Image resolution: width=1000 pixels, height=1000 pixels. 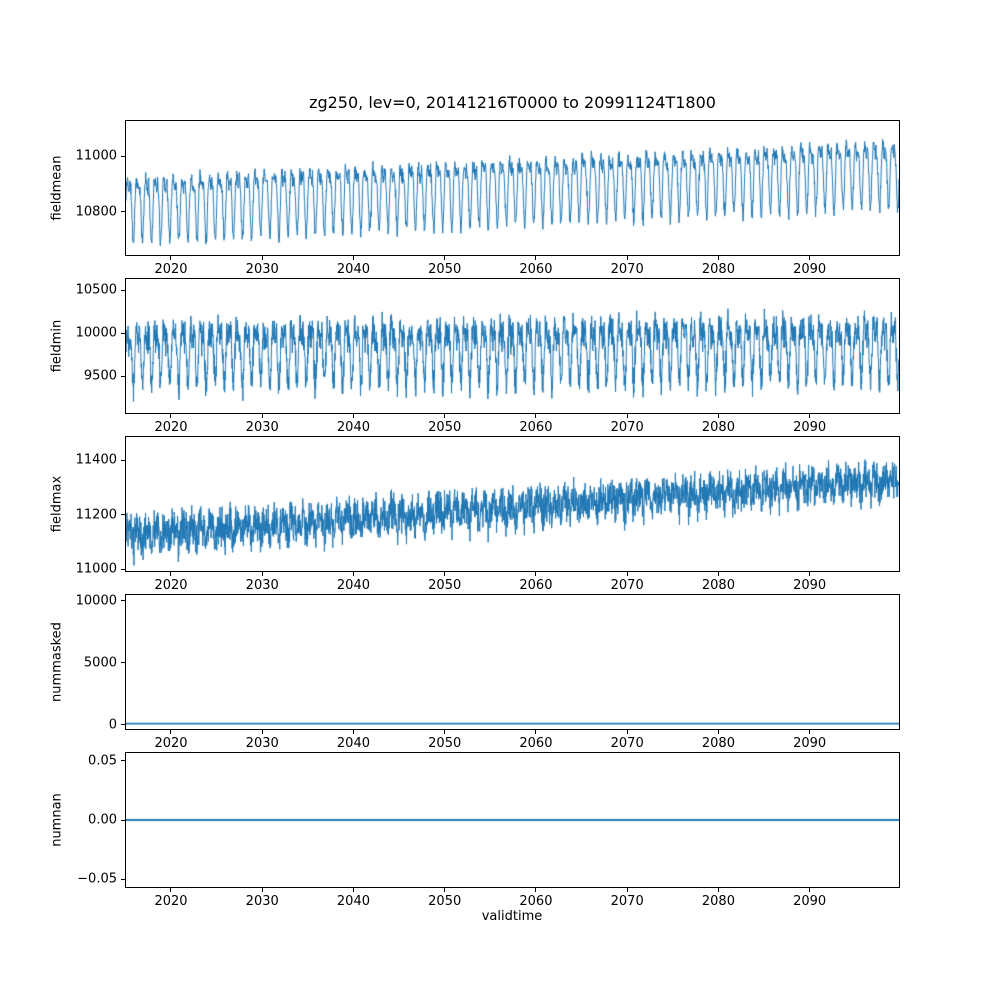 I want to click on y-tick-label: −0.05, so click(x=97, y=879).